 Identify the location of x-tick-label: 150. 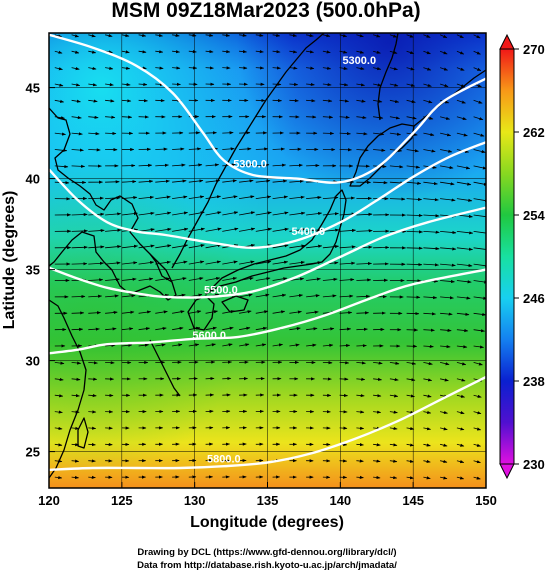
(486, 500).